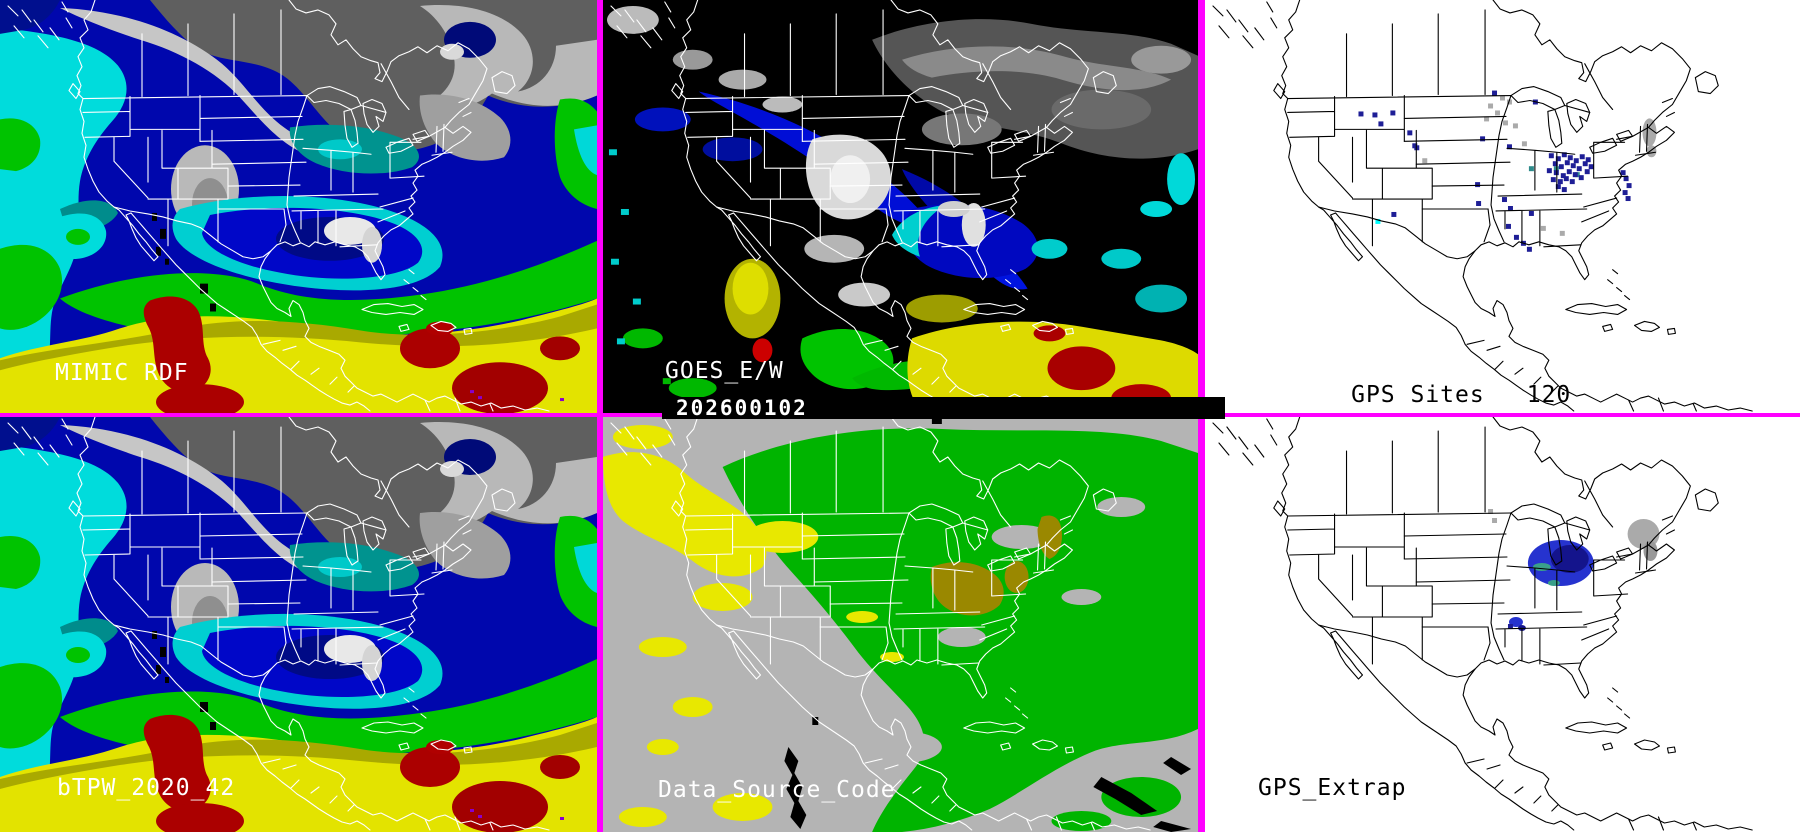  I want to click on panel-label-data-source-code: Data_Source_Code, so click(777, 790).